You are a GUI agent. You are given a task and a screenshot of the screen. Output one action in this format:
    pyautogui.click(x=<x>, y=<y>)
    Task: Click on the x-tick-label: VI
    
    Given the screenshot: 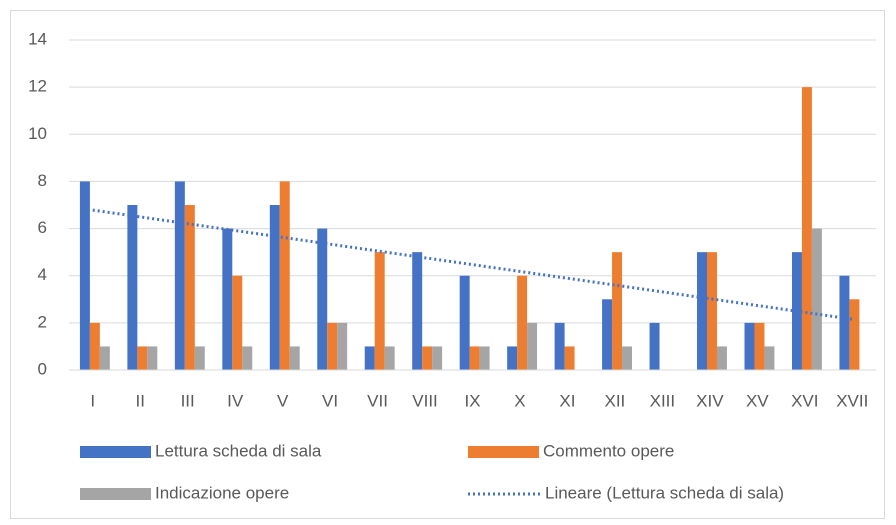 What is the action you would take?
    pyautogui.click(x=330, y=400)
    